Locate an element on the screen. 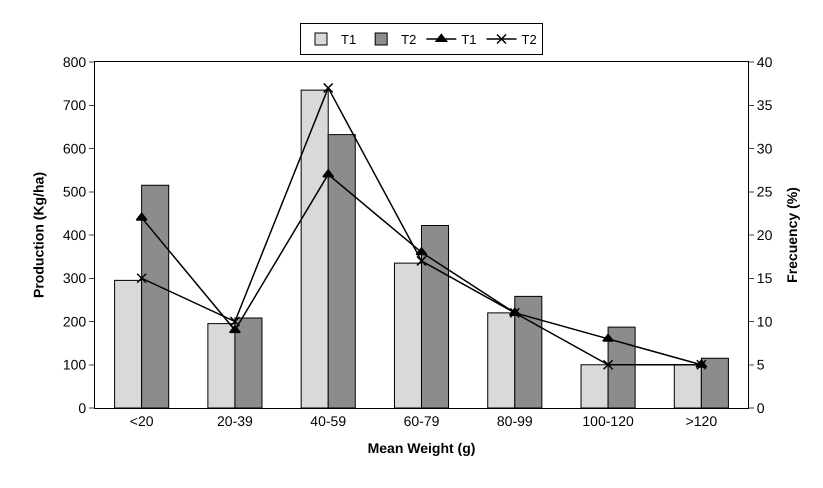  x-axis-title: Mean Weight (g) is located at coordinates (422, 448).